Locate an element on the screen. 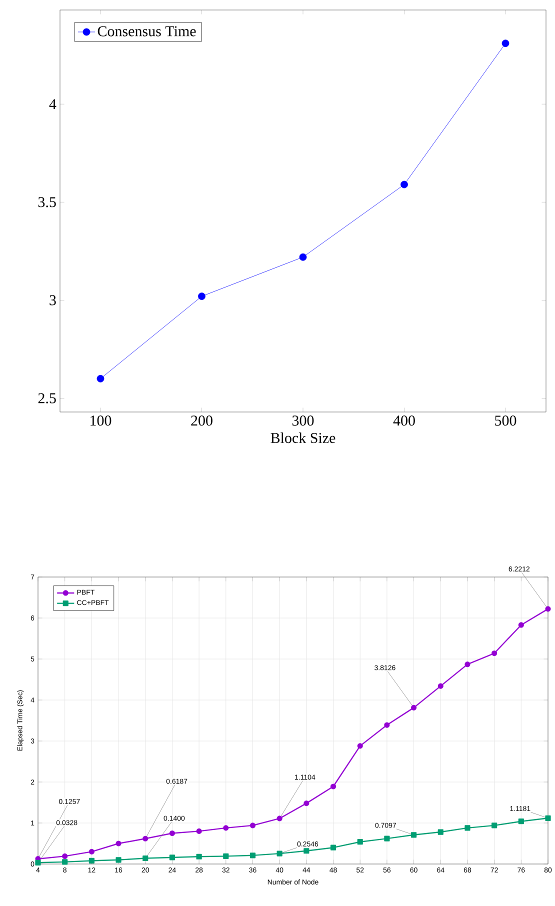 The image size is (555, 906). x-tick-label: 100 is located at coordinates (101, 421).